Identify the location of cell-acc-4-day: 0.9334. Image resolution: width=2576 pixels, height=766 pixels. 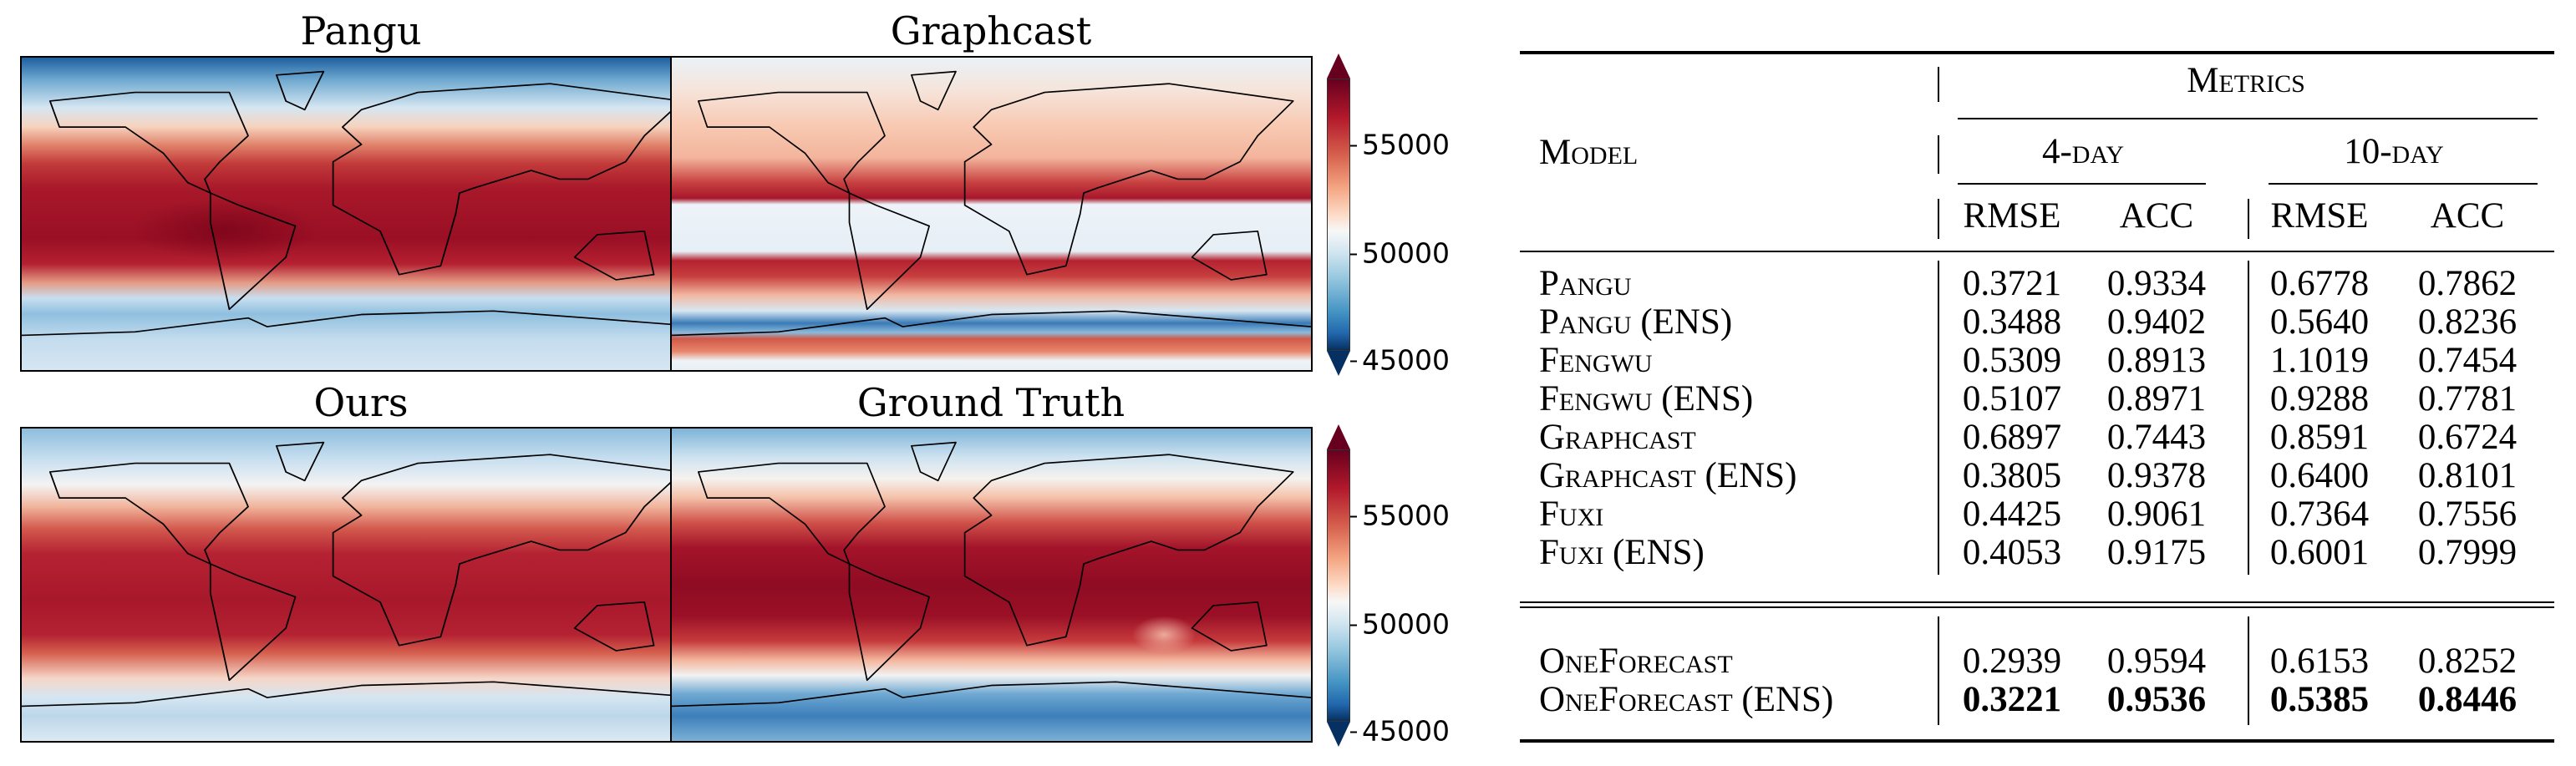
(2156, 284).